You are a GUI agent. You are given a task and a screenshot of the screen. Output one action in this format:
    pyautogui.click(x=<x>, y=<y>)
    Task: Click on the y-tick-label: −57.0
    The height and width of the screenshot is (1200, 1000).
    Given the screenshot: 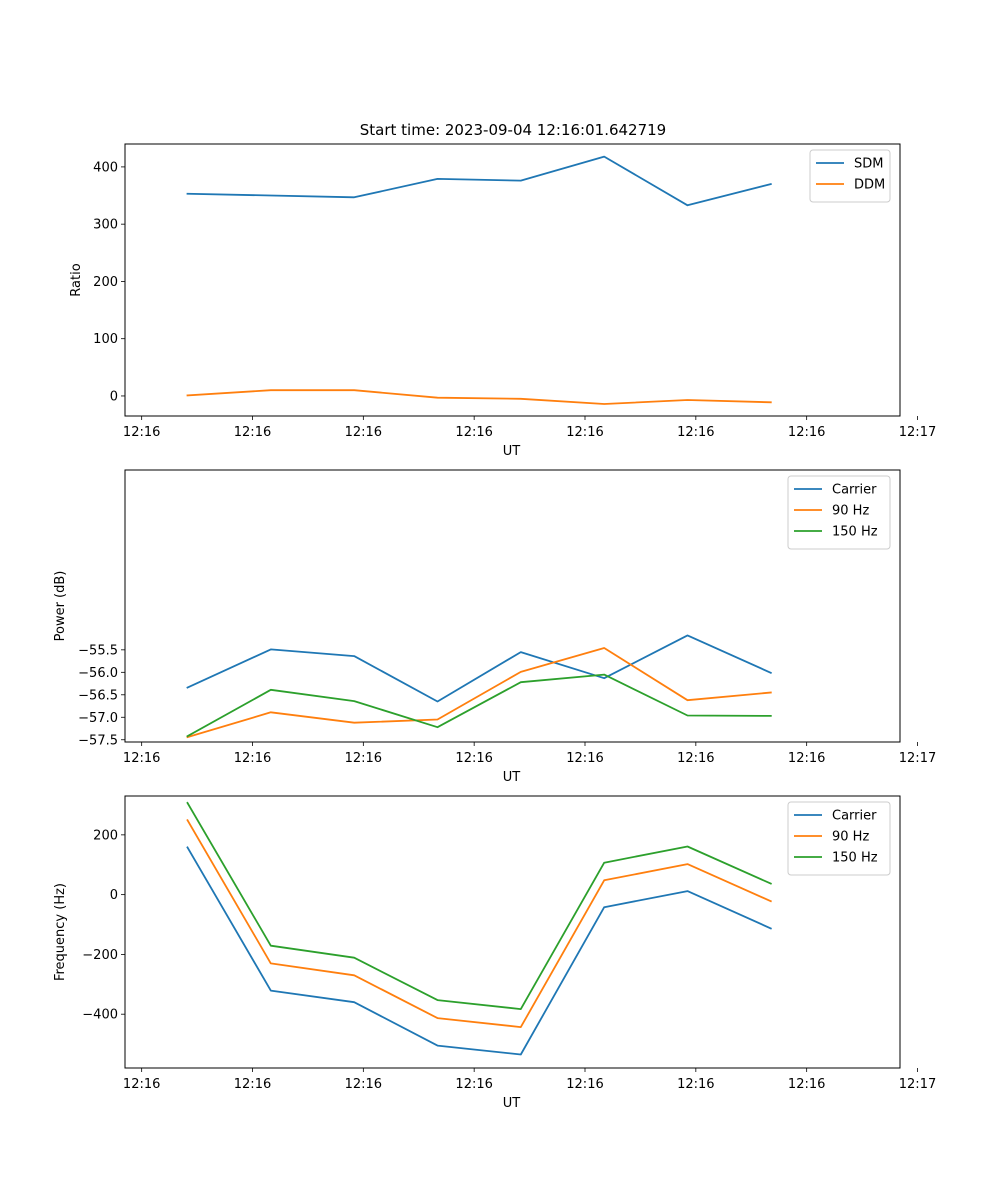 What is the action you would take?
    pyautogui.click(x=98, y=718)
    